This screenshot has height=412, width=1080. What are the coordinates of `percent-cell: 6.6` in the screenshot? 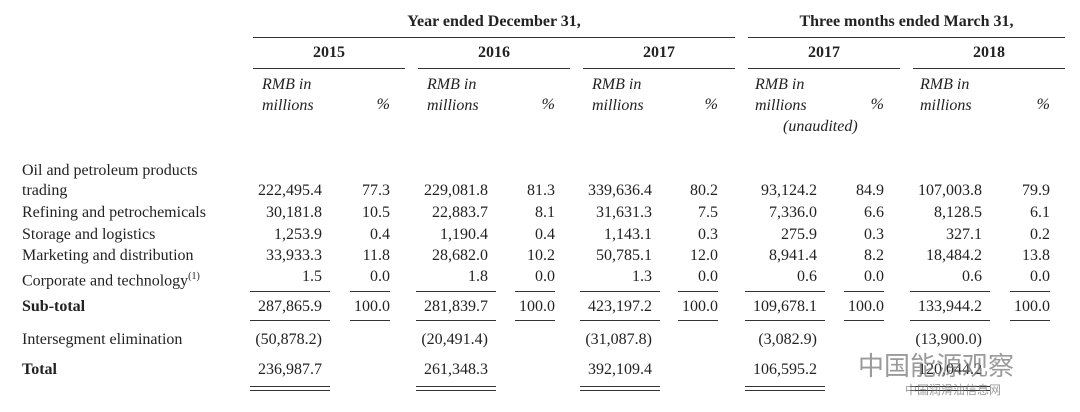 It's located at (874, 212).